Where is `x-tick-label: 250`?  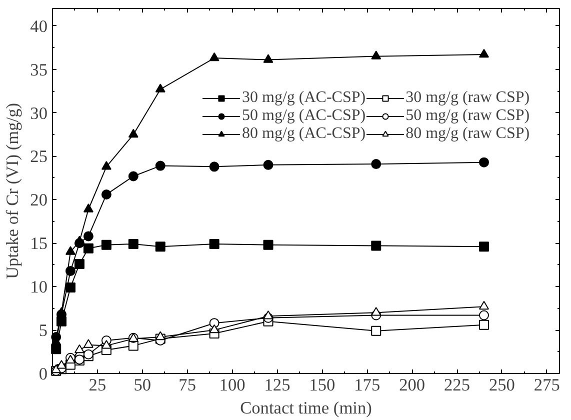
x-tick-label: 250 is located at coordinates (501, 385).